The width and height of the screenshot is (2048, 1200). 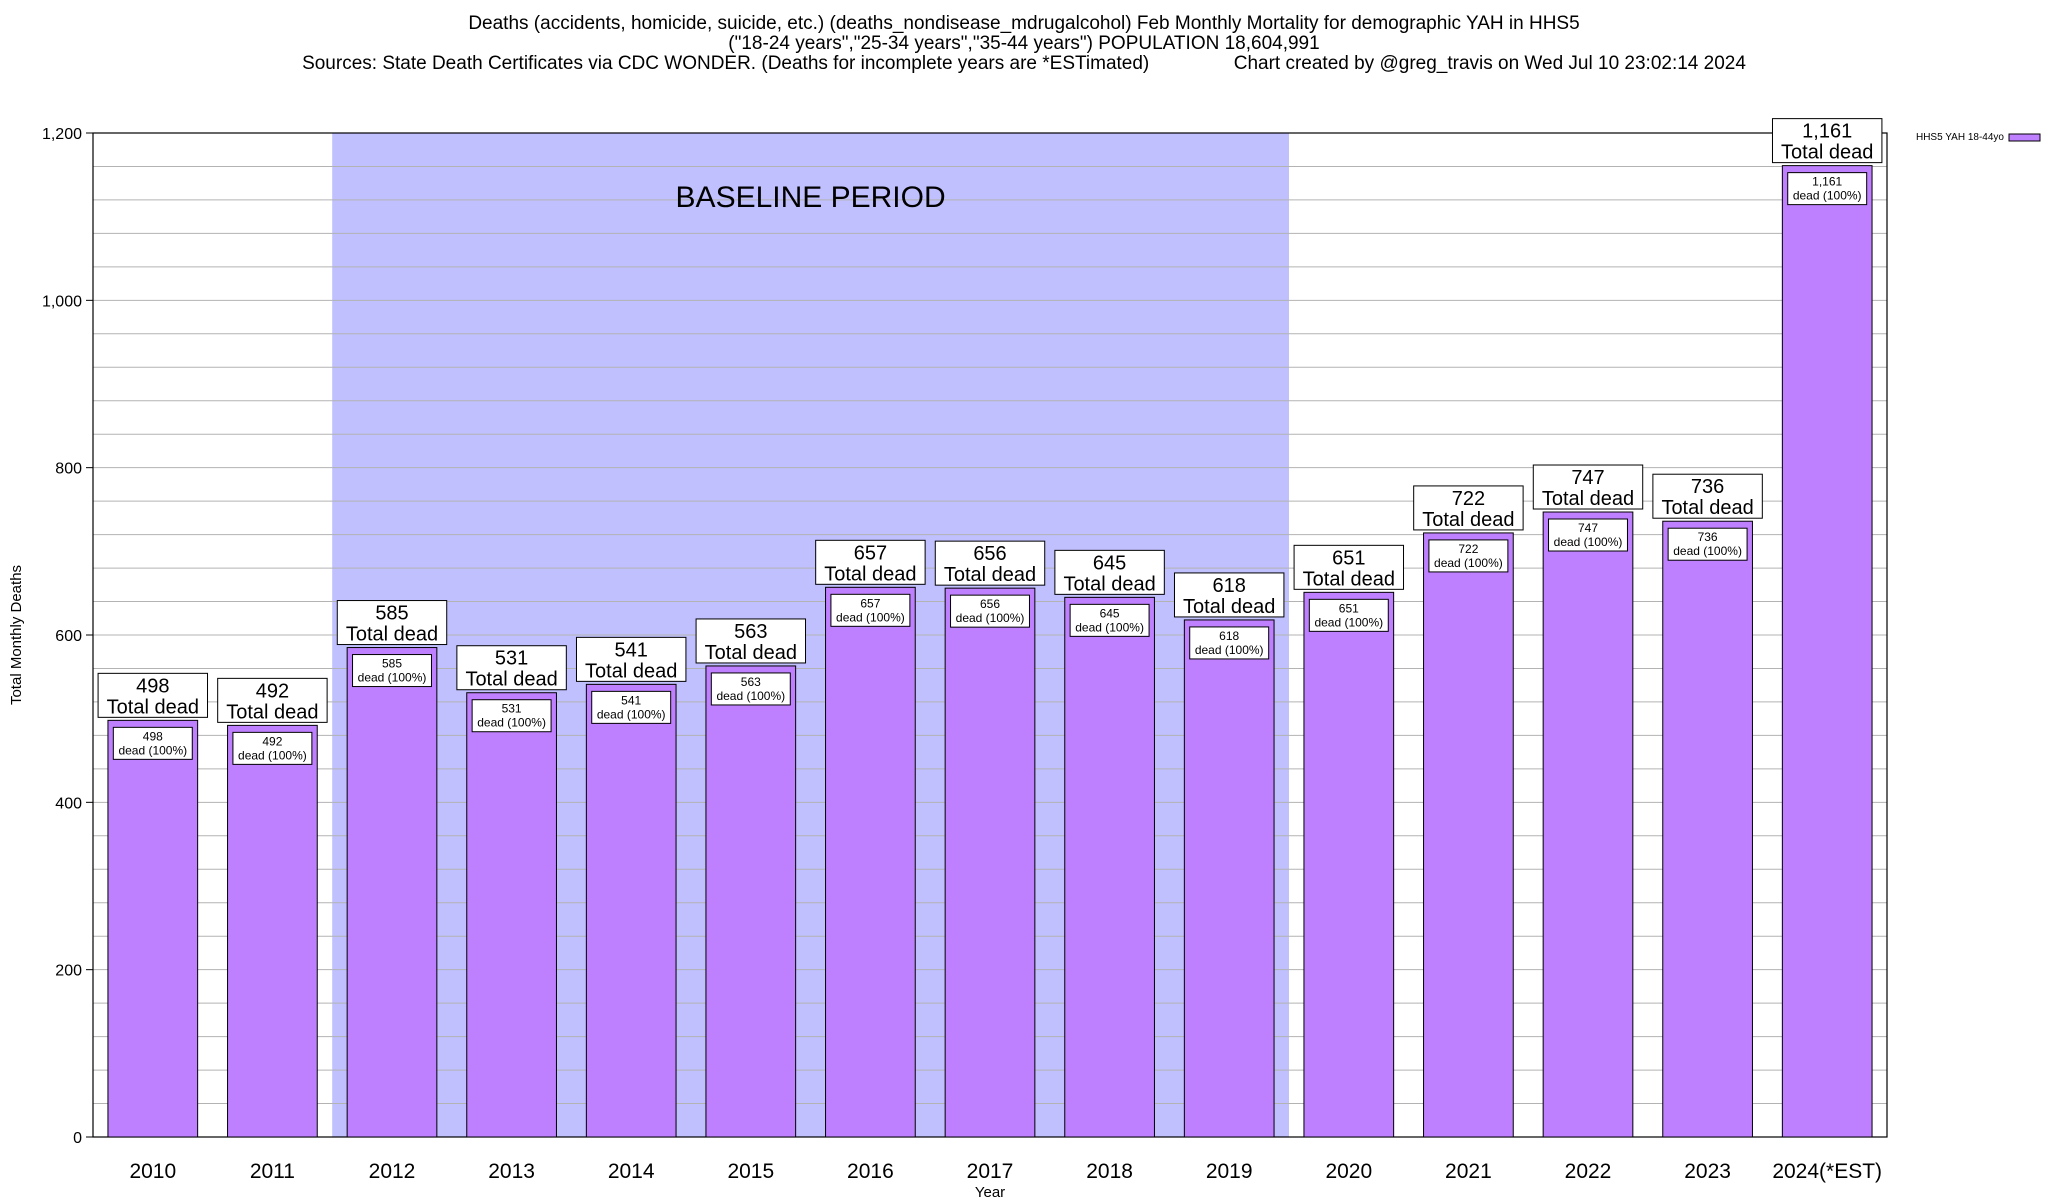 What do you see at coordinates (1468, 1171) in the screenshot?
I see `x-tick-label: 2021` at bounding box center [1468, 1171].